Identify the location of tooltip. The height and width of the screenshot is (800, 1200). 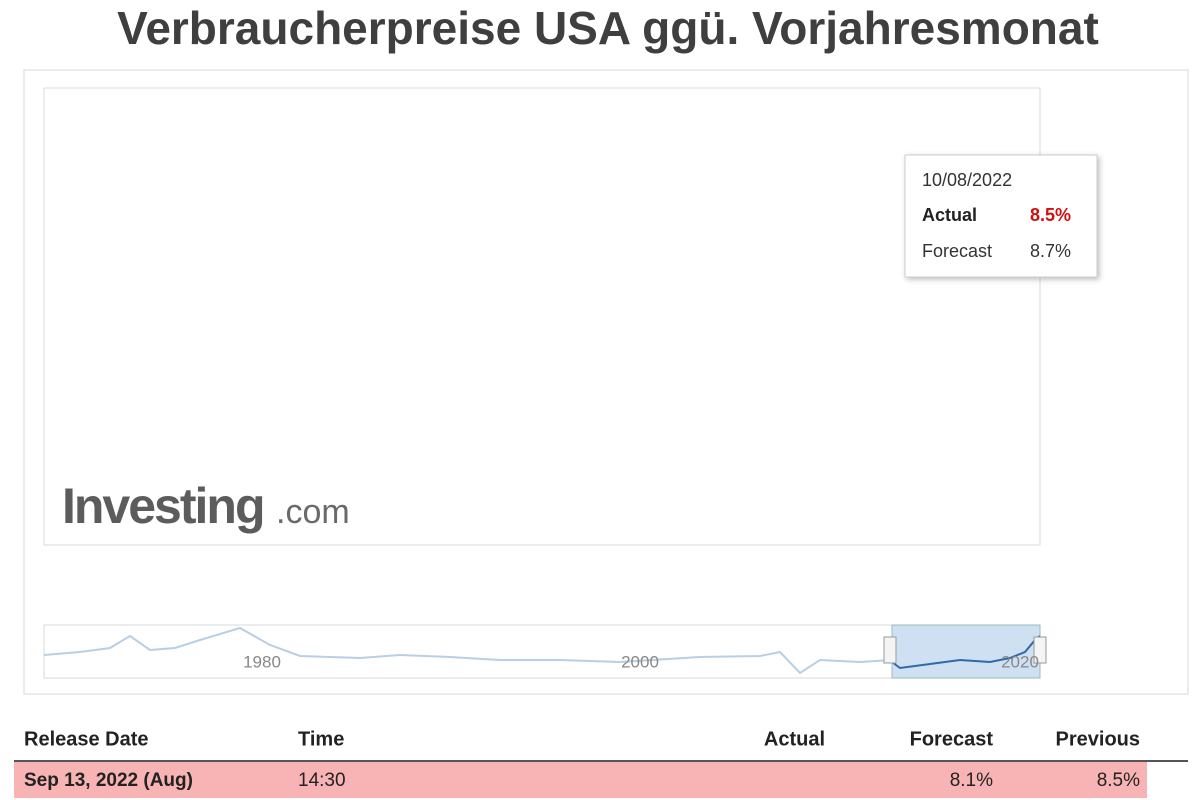
(1001, 216).